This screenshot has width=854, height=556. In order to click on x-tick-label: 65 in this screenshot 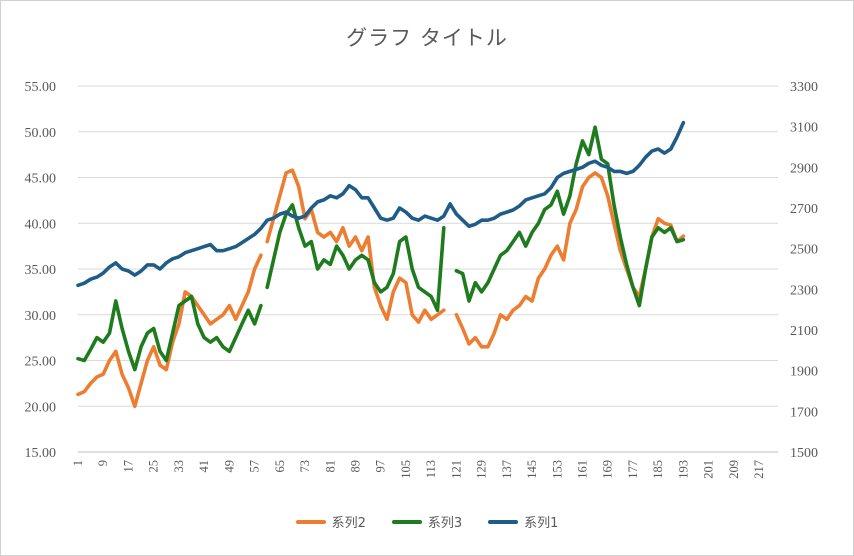, I will do `click(280, 466)`.